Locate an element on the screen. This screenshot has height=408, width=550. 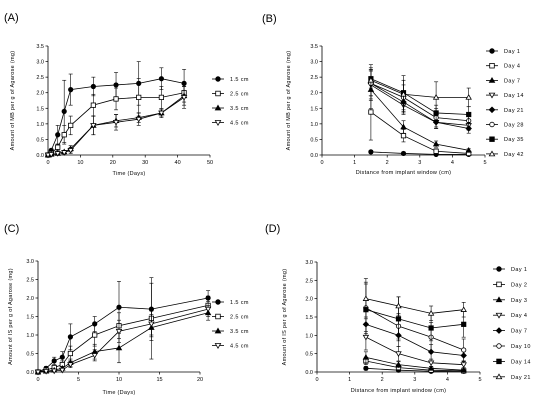
panel-label: (C) is located at coordinates (11, 229).